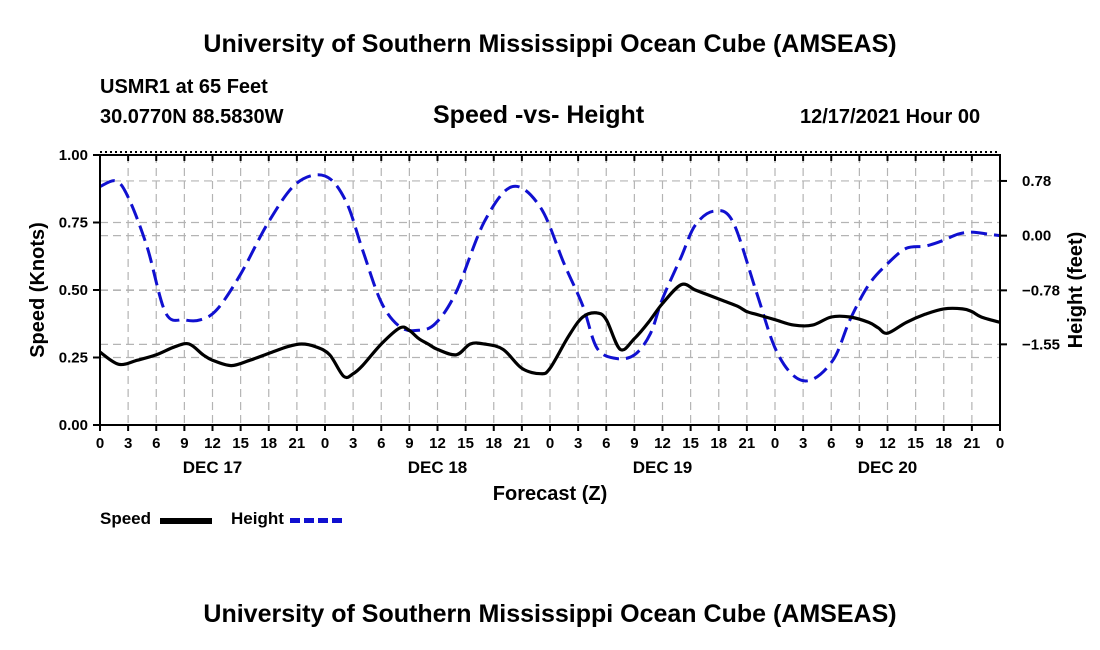 This screenshot has width=1100, height=650. I want to click on x-axis-title: Forecast (Z), so click(550, 494).